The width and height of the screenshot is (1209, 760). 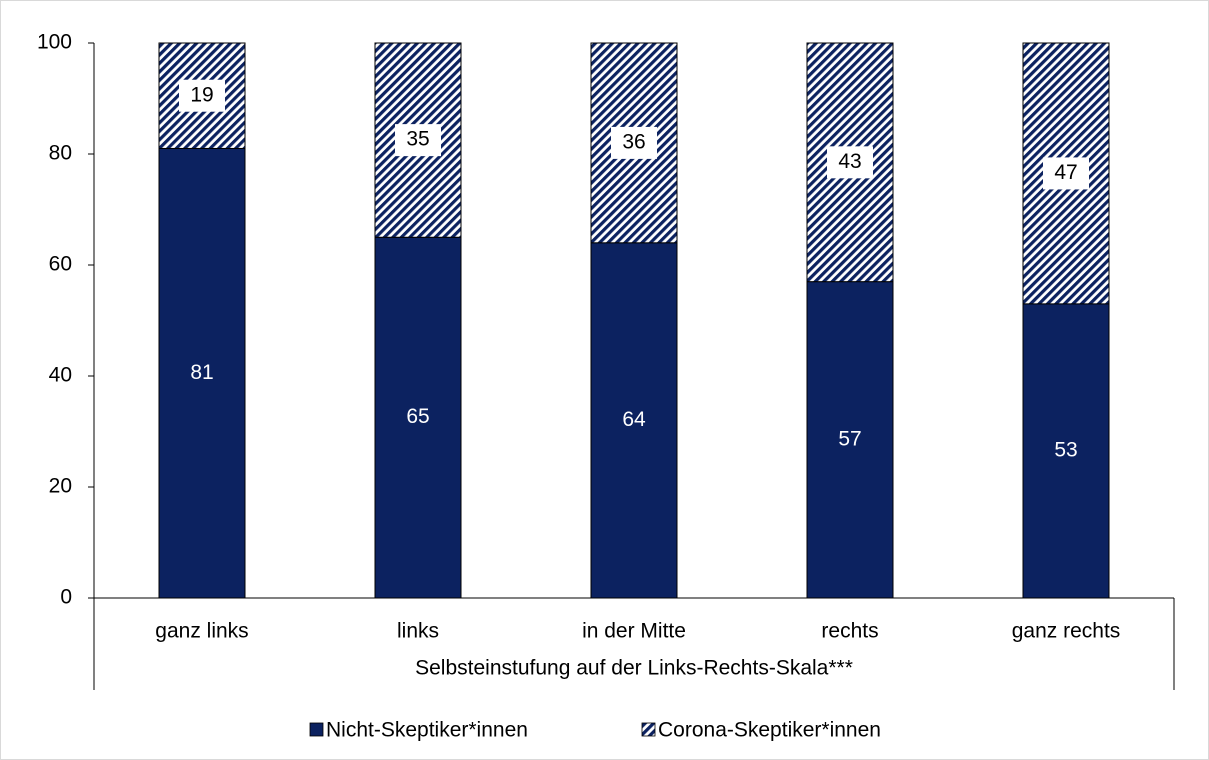 What do you see at coordinates (634, 631) in the screenshot?
I see `x-tick-label: in der Mitte` at bounding box center [634, 631].